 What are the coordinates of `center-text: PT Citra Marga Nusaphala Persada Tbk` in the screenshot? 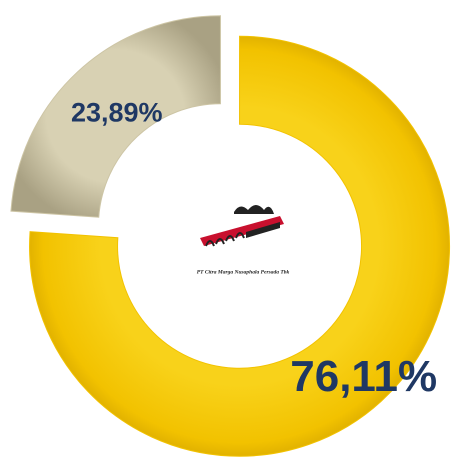 It's located at (243, 272).